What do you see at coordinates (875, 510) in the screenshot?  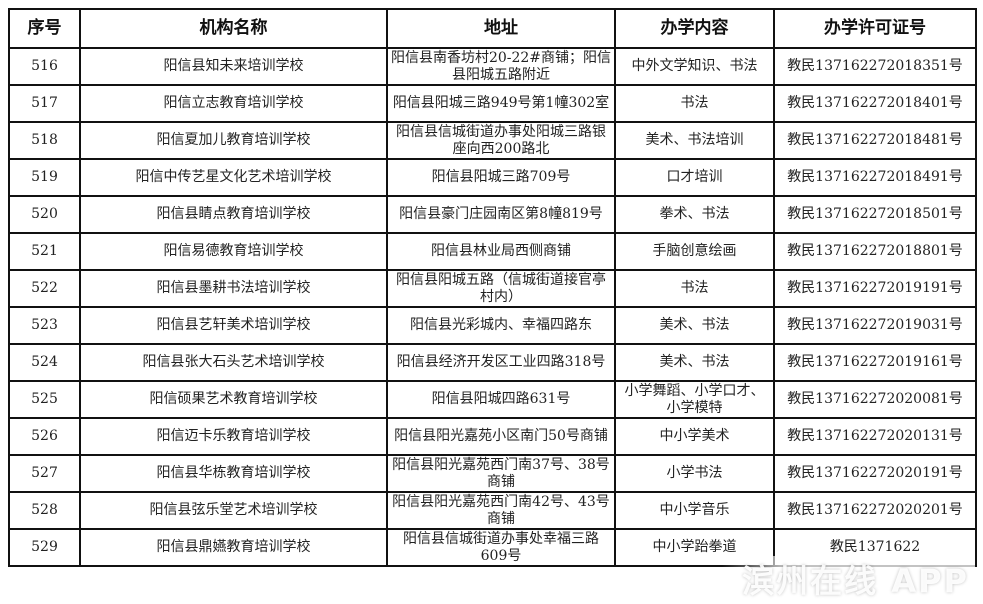 I see `cell-license: 教民137162272020201号` at bounding box center [875, 510].